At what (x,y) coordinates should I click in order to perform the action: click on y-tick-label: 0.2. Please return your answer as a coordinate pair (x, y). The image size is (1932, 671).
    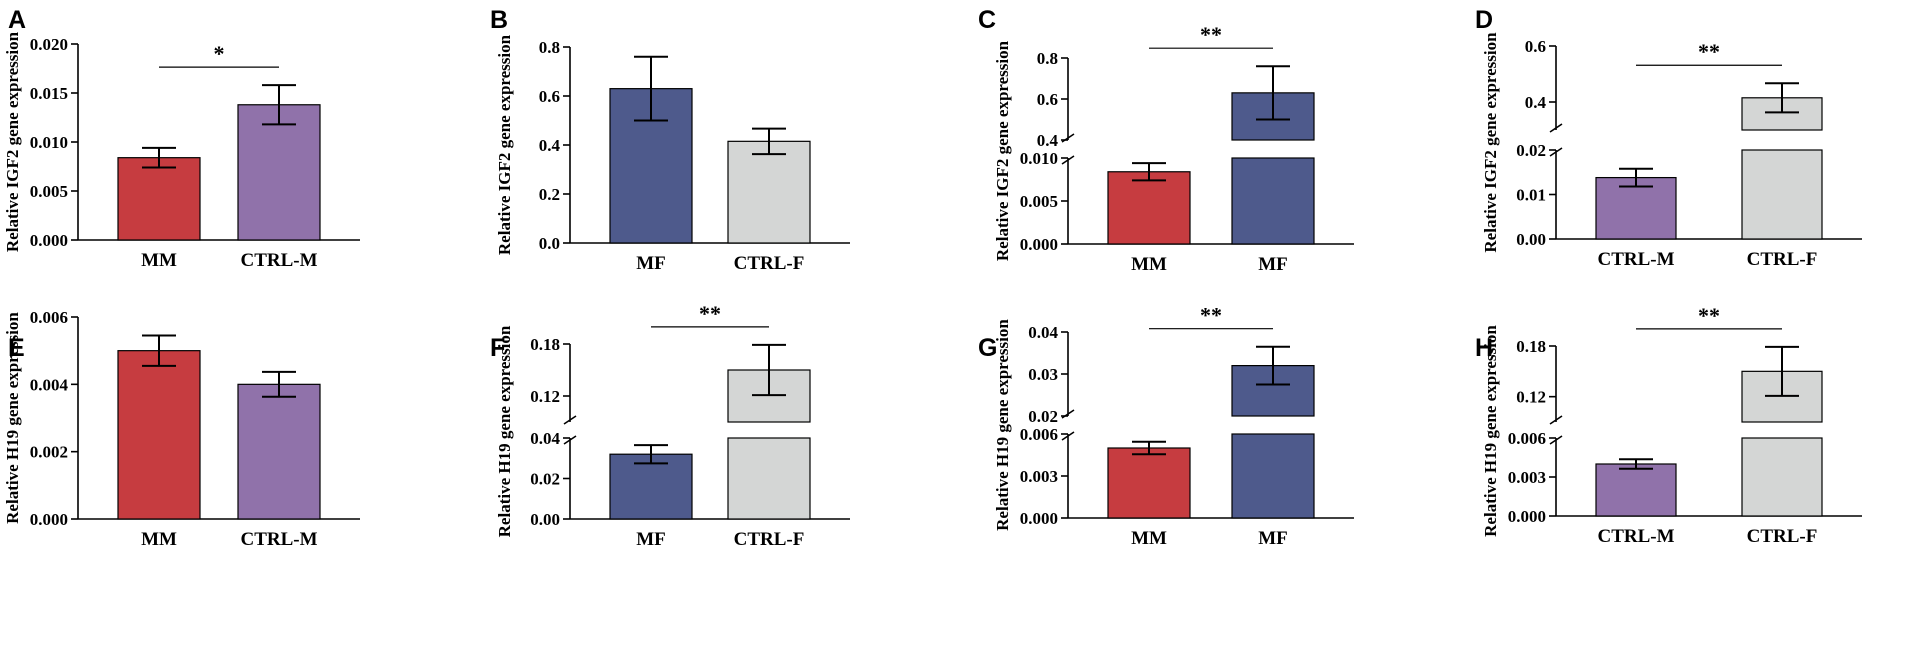
    Looking at the image, I should click on (549, 194).